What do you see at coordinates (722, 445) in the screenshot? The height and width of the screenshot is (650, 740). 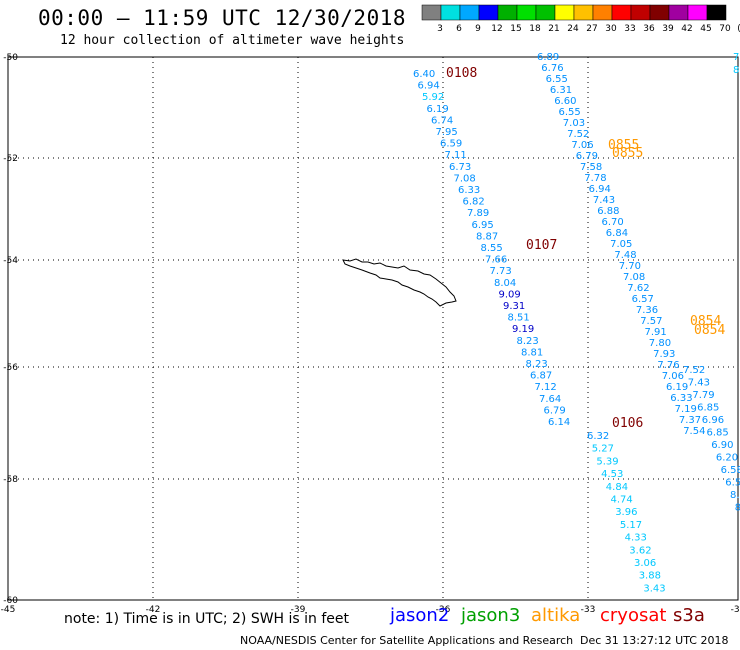 I see `swh-value: 6.90` at bounding box center [722, 445].